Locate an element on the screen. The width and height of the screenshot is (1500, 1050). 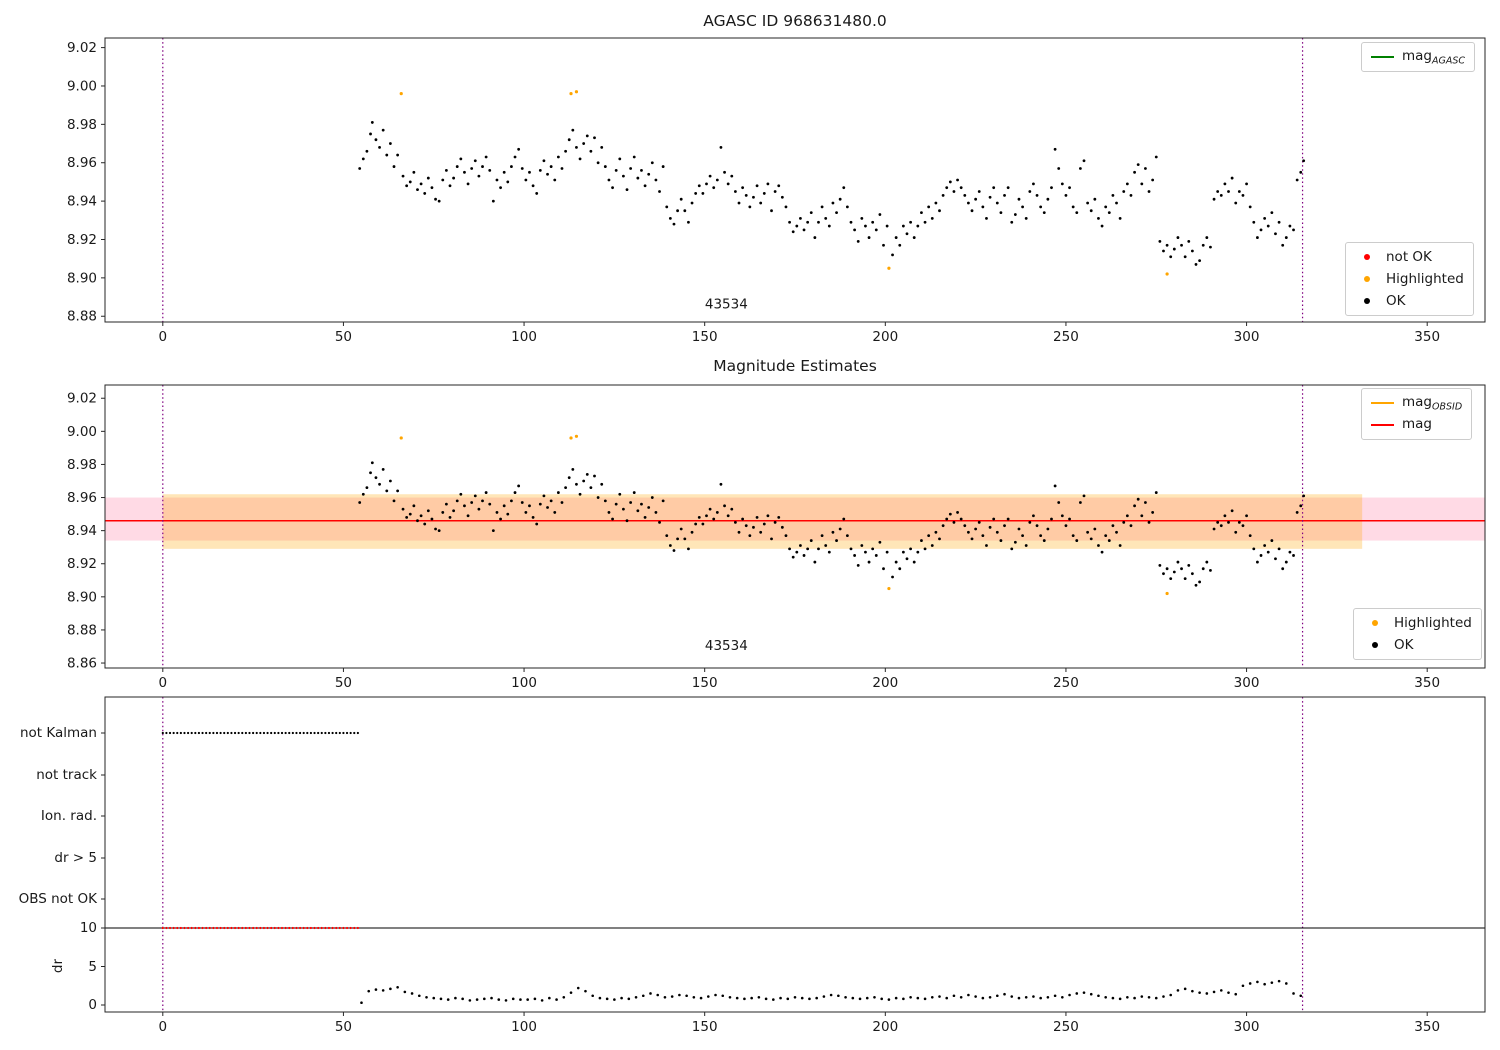
flag-label-not-kalman: not Kalman is located at coordinates (58, 733).